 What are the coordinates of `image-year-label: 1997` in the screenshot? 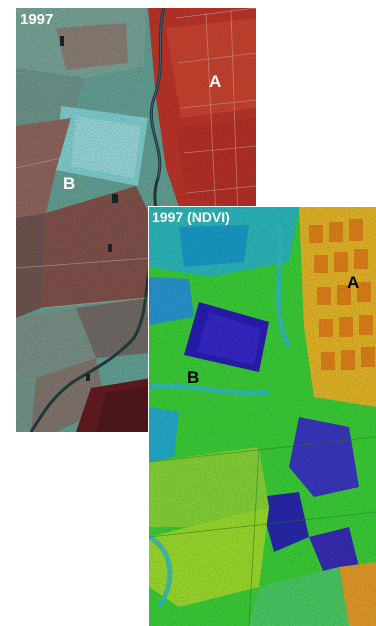 It's located at (37, 19).